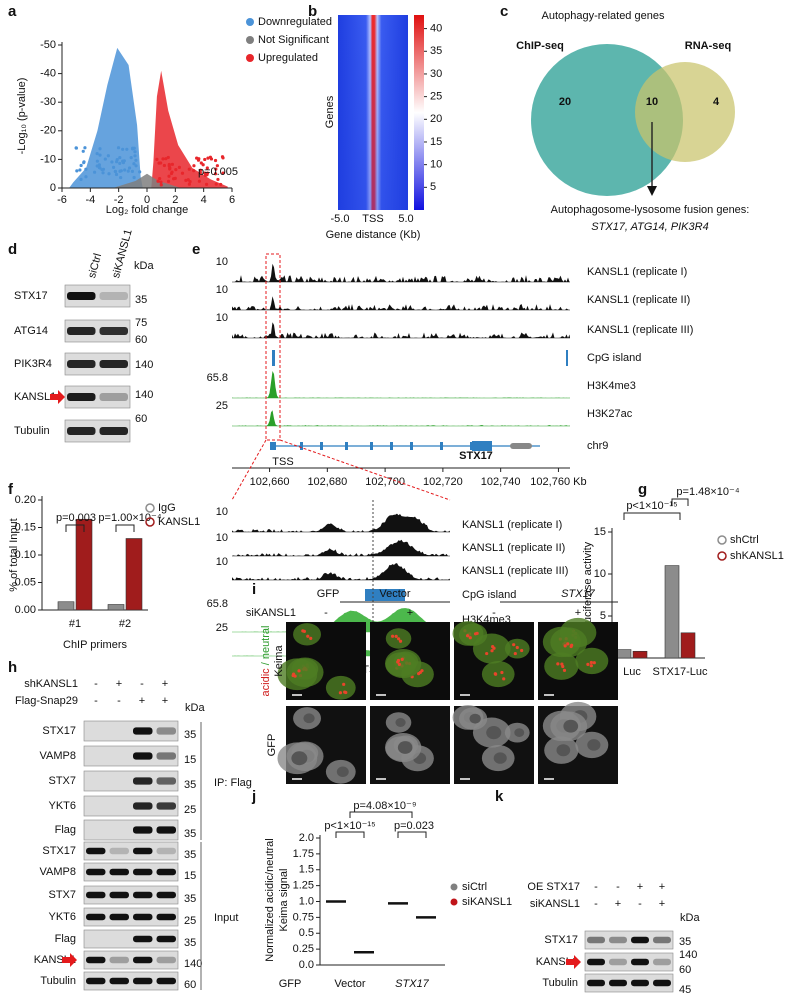  What do you see at coordinates (141, 323) in the screenshot?
I see `marker-label: 75` at bounding box center [141, 323].